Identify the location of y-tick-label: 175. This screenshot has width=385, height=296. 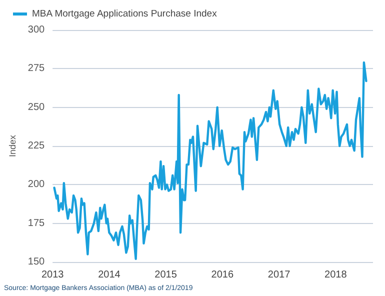
(37, 223).